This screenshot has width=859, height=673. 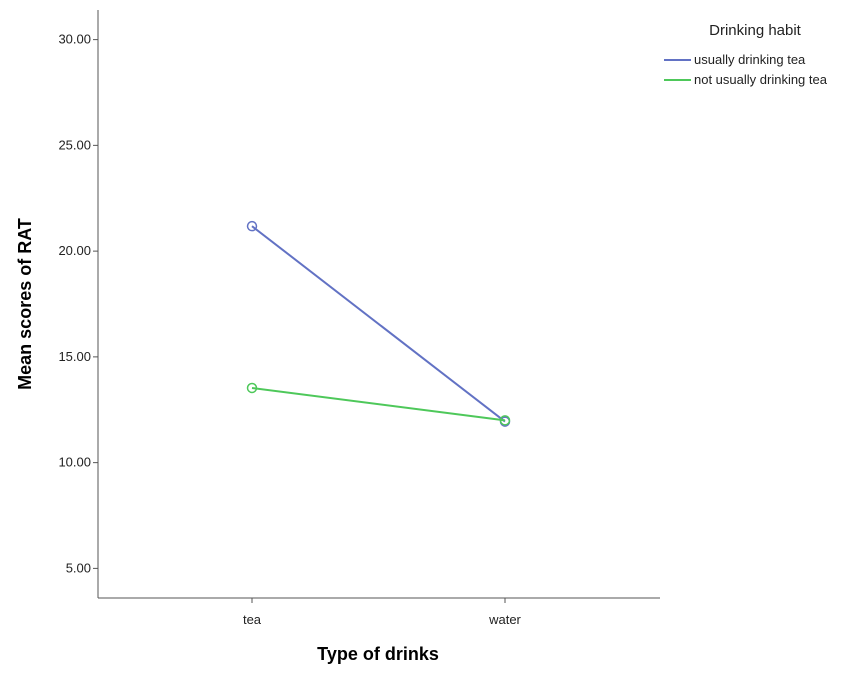 What do you see at coordinates (25, 304) in the screenshot?
I see `y-axis-title: Mean scores of RAT` at bounding box center [25, 304].